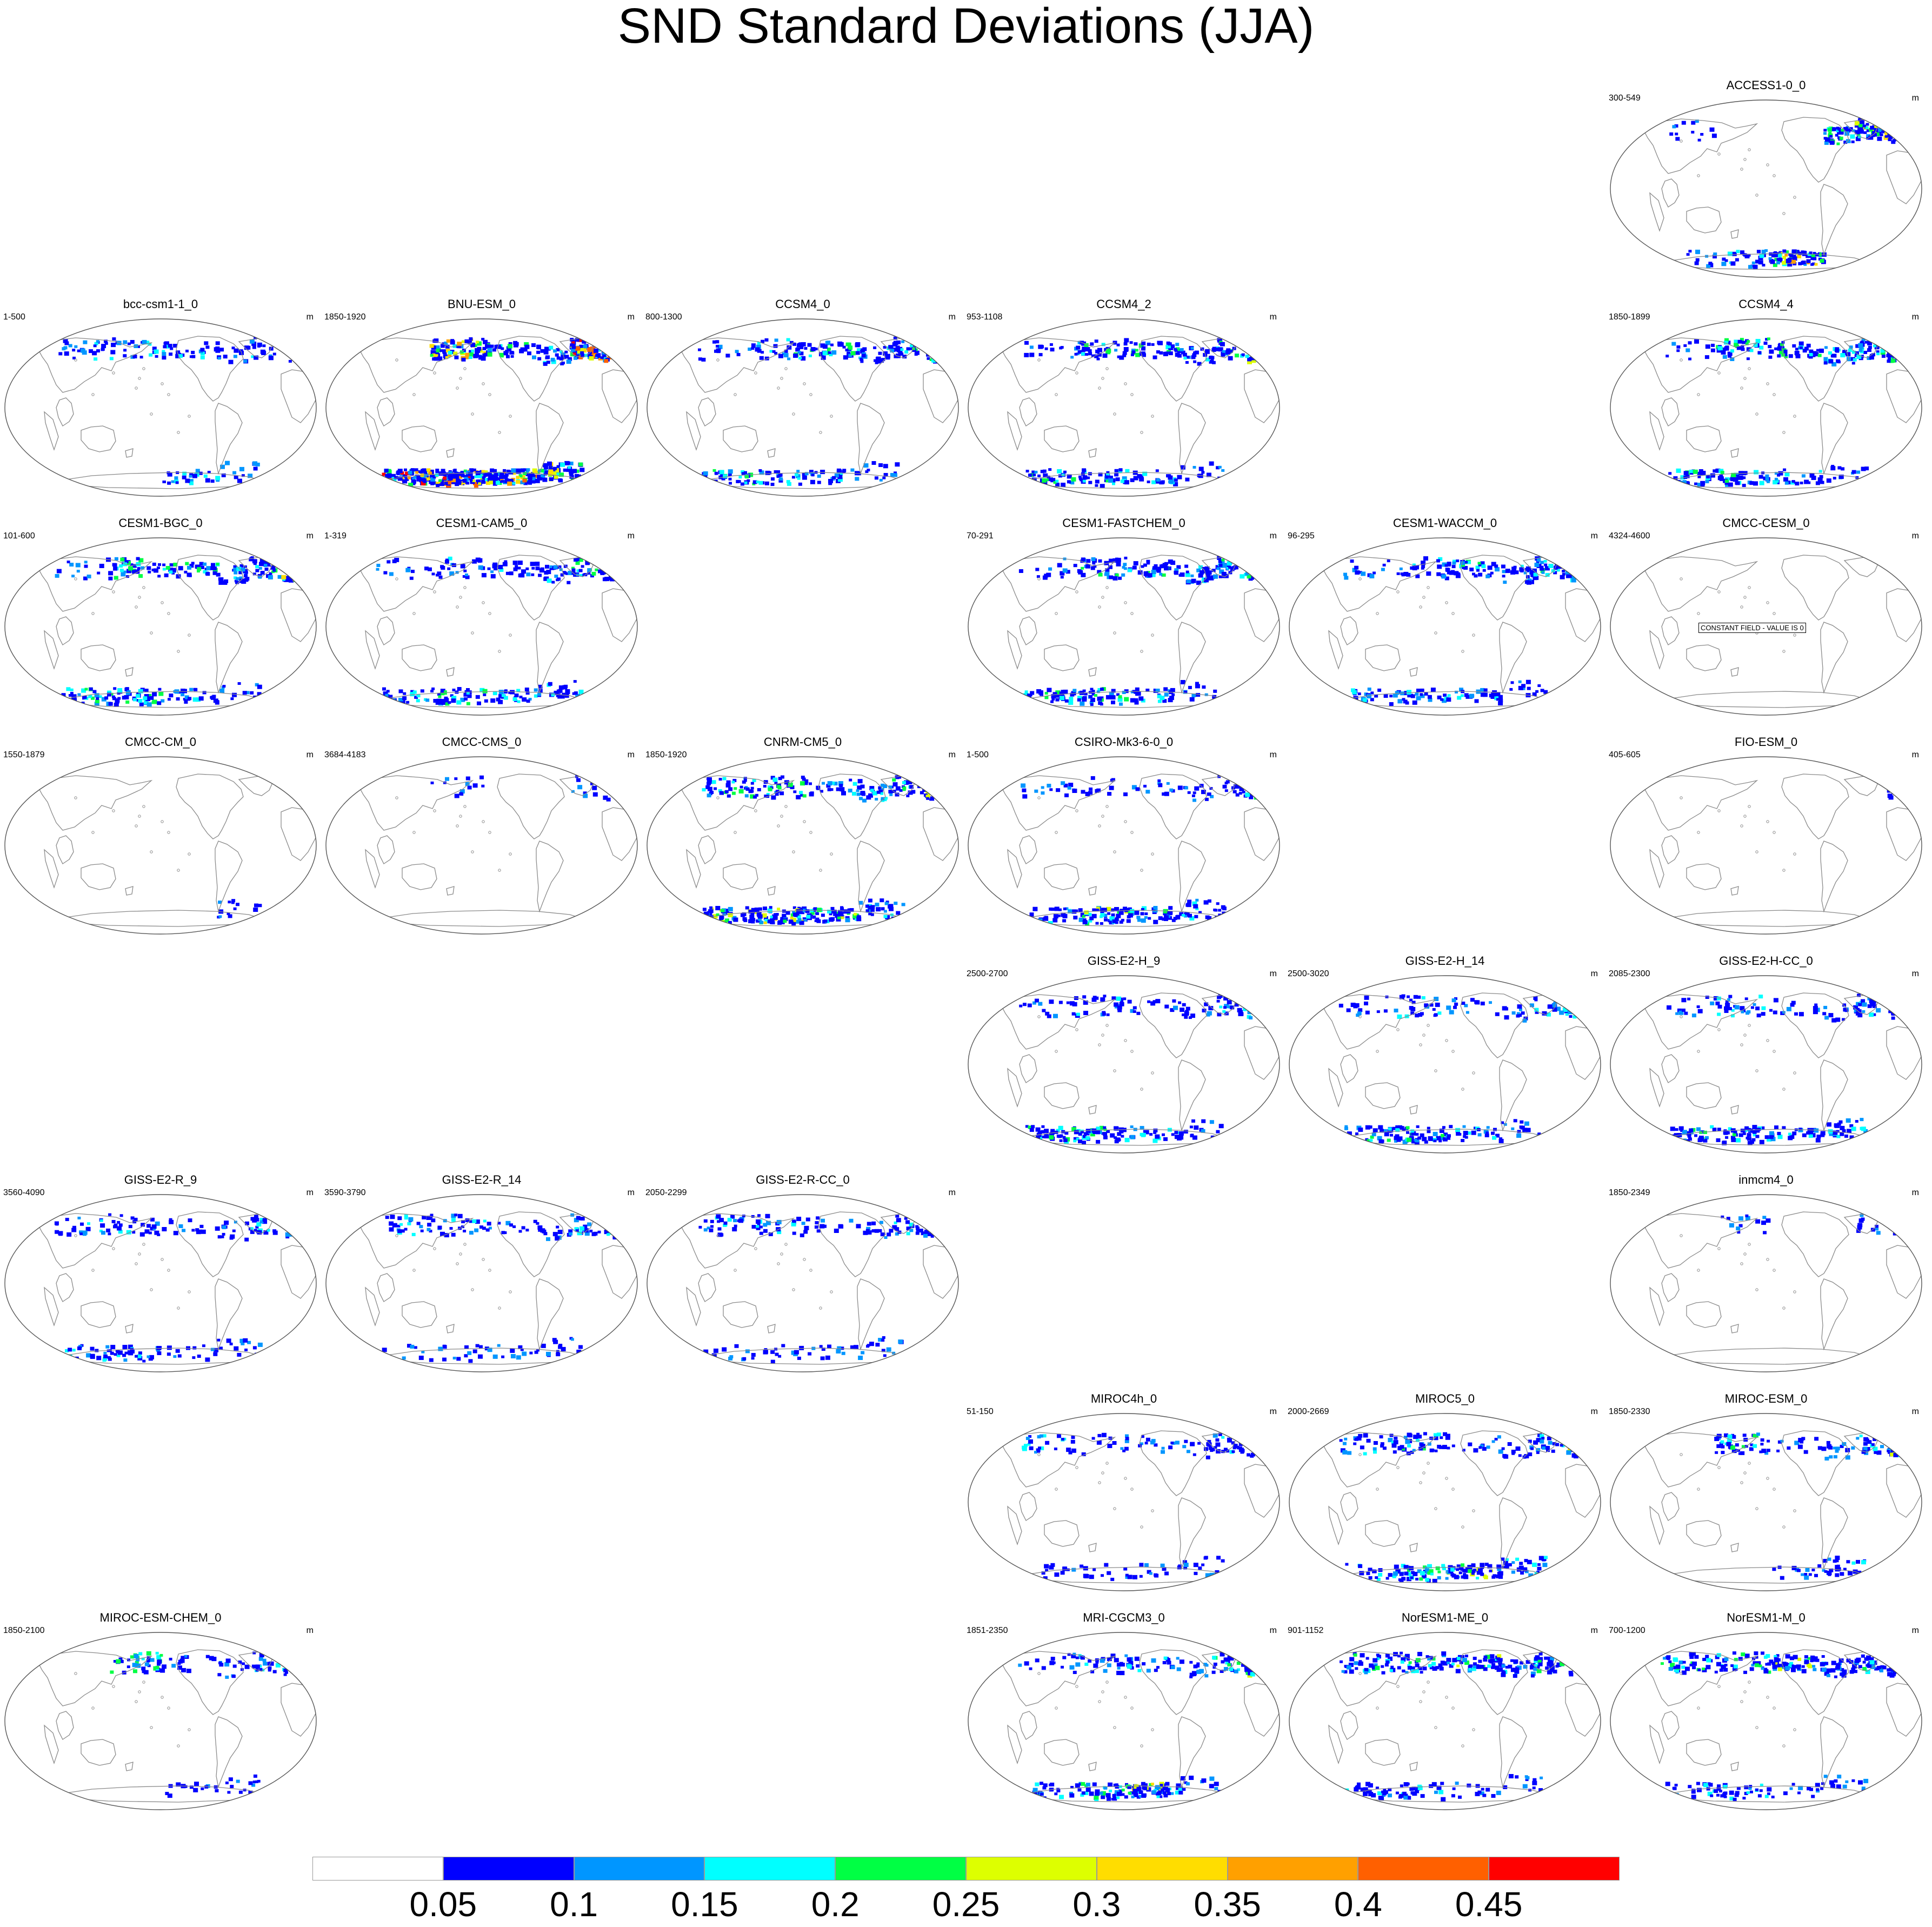 The height and width of the screenshot is (1927, 1932). I want to click on panel-unit: m, so click(1594, 973).